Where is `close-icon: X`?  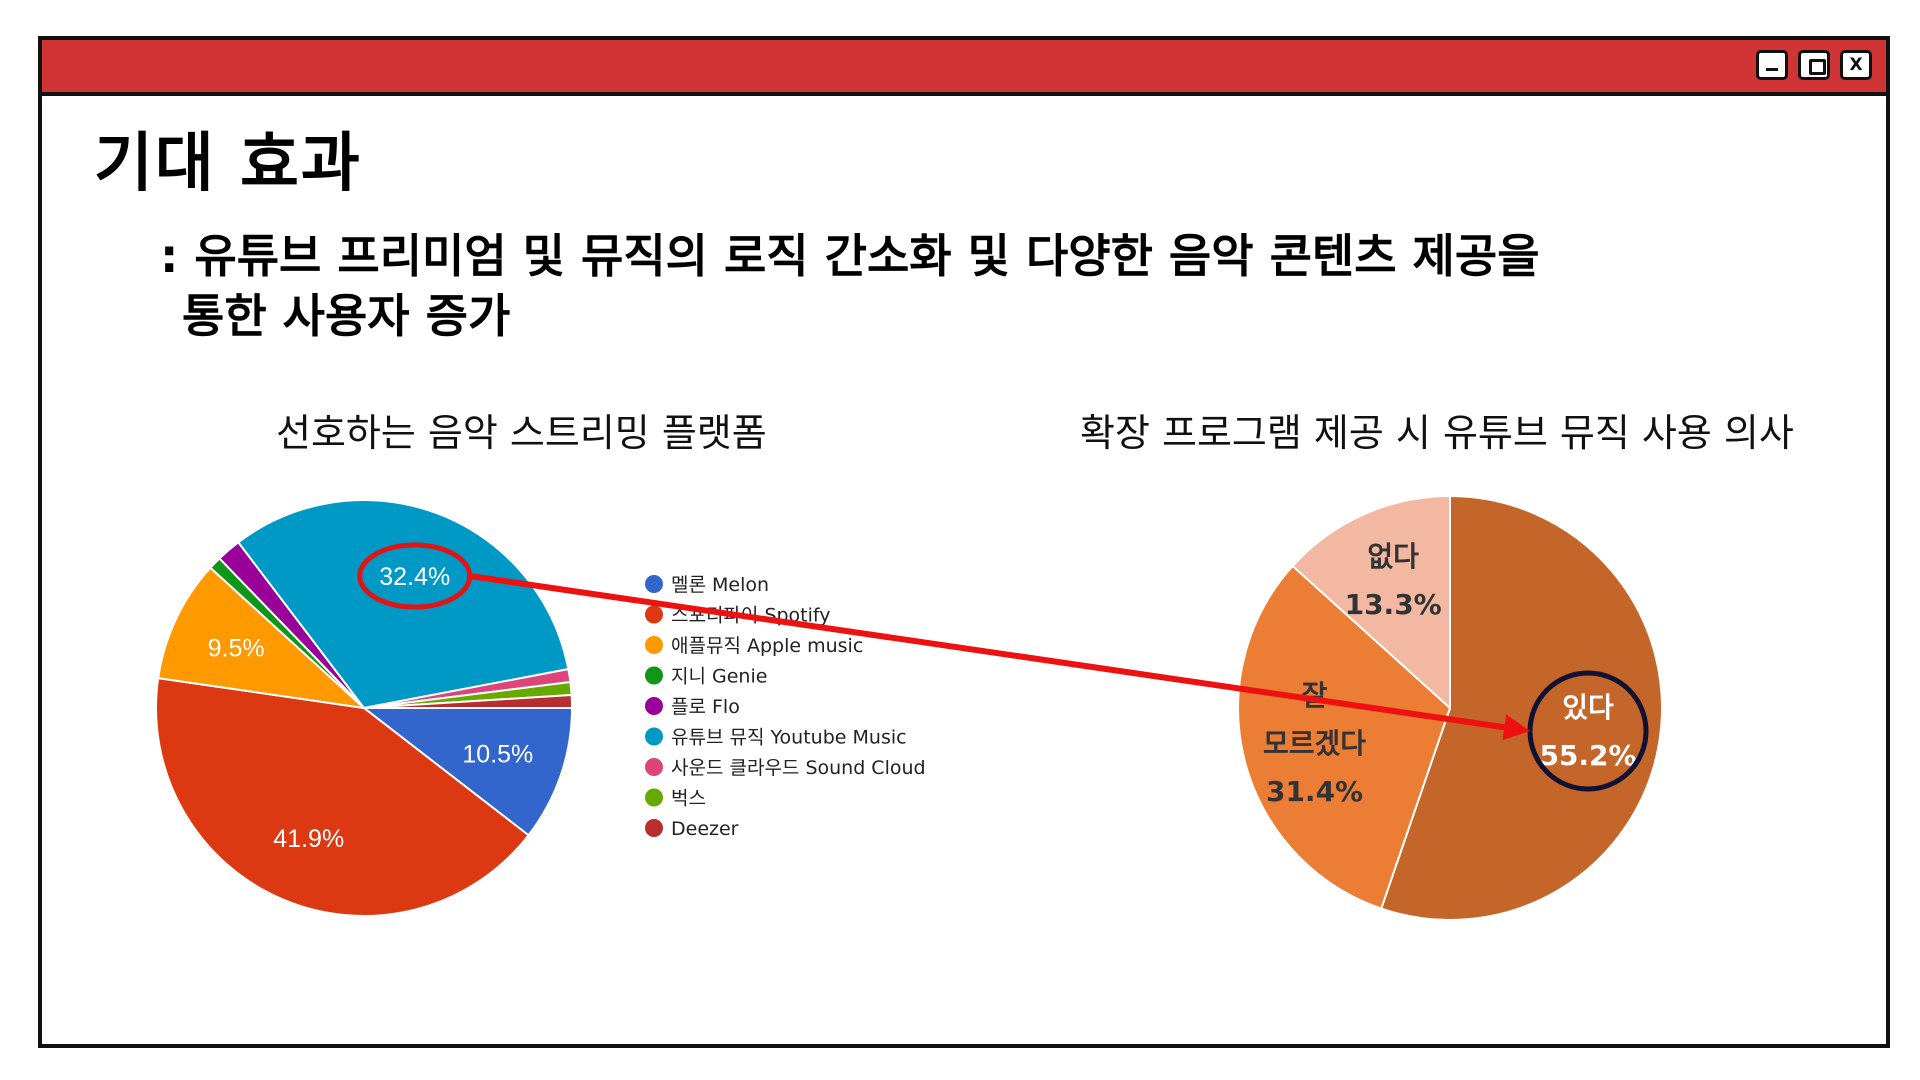 close-icon: X is located at coordinates (1856, 65).